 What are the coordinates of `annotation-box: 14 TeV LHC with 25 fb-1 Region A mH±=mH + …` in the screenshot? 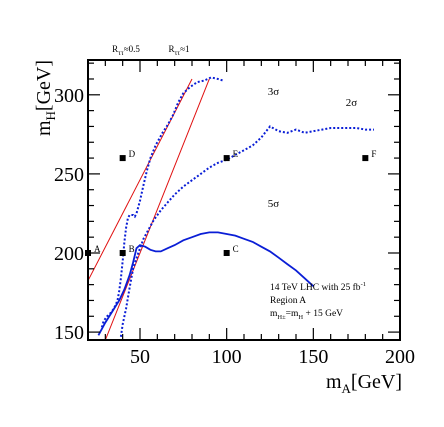 It's located at (318, 301).